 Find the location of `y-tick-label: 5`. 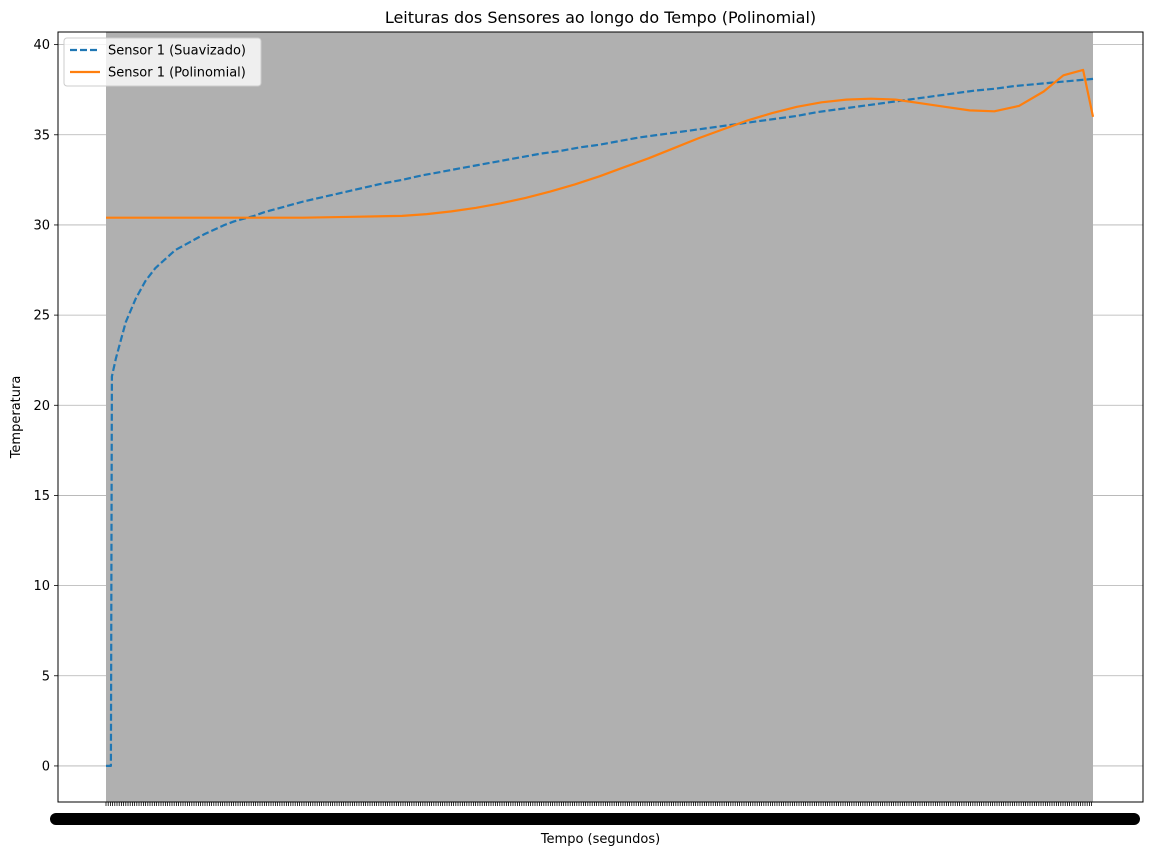

y-tick-label: 5 is located at coordinates (46, 676).